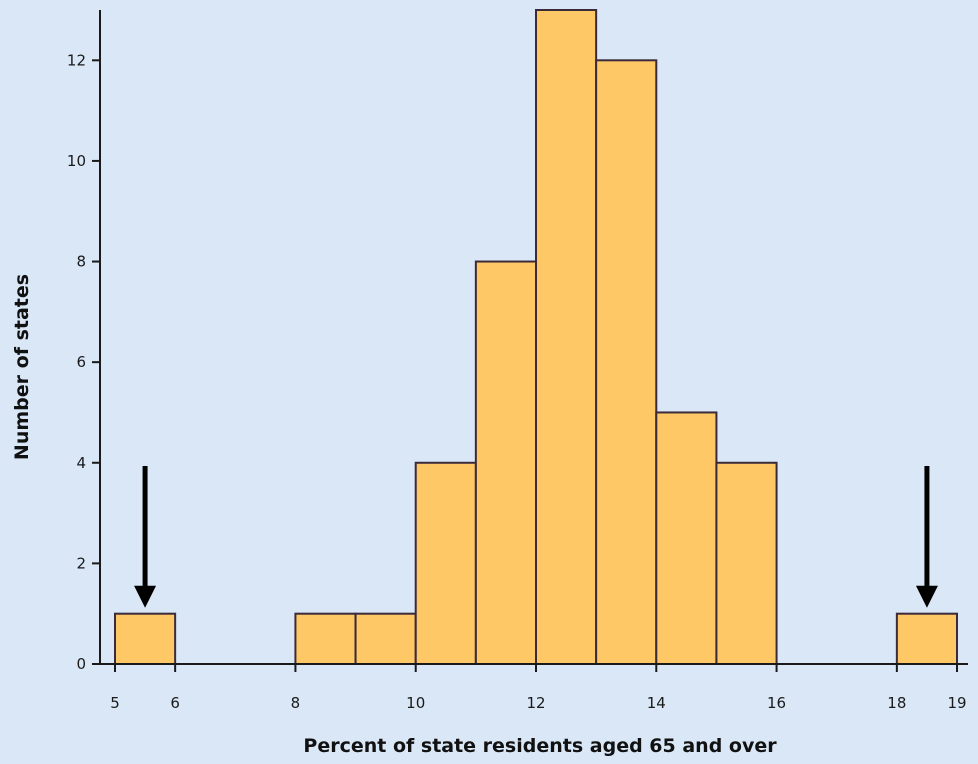 This screenshot has height=764, width=978. What do you see at coordinates (22, 367) in the screenshot?
I see `y-axis-title: Number of states` at bounding box center [22, 367].